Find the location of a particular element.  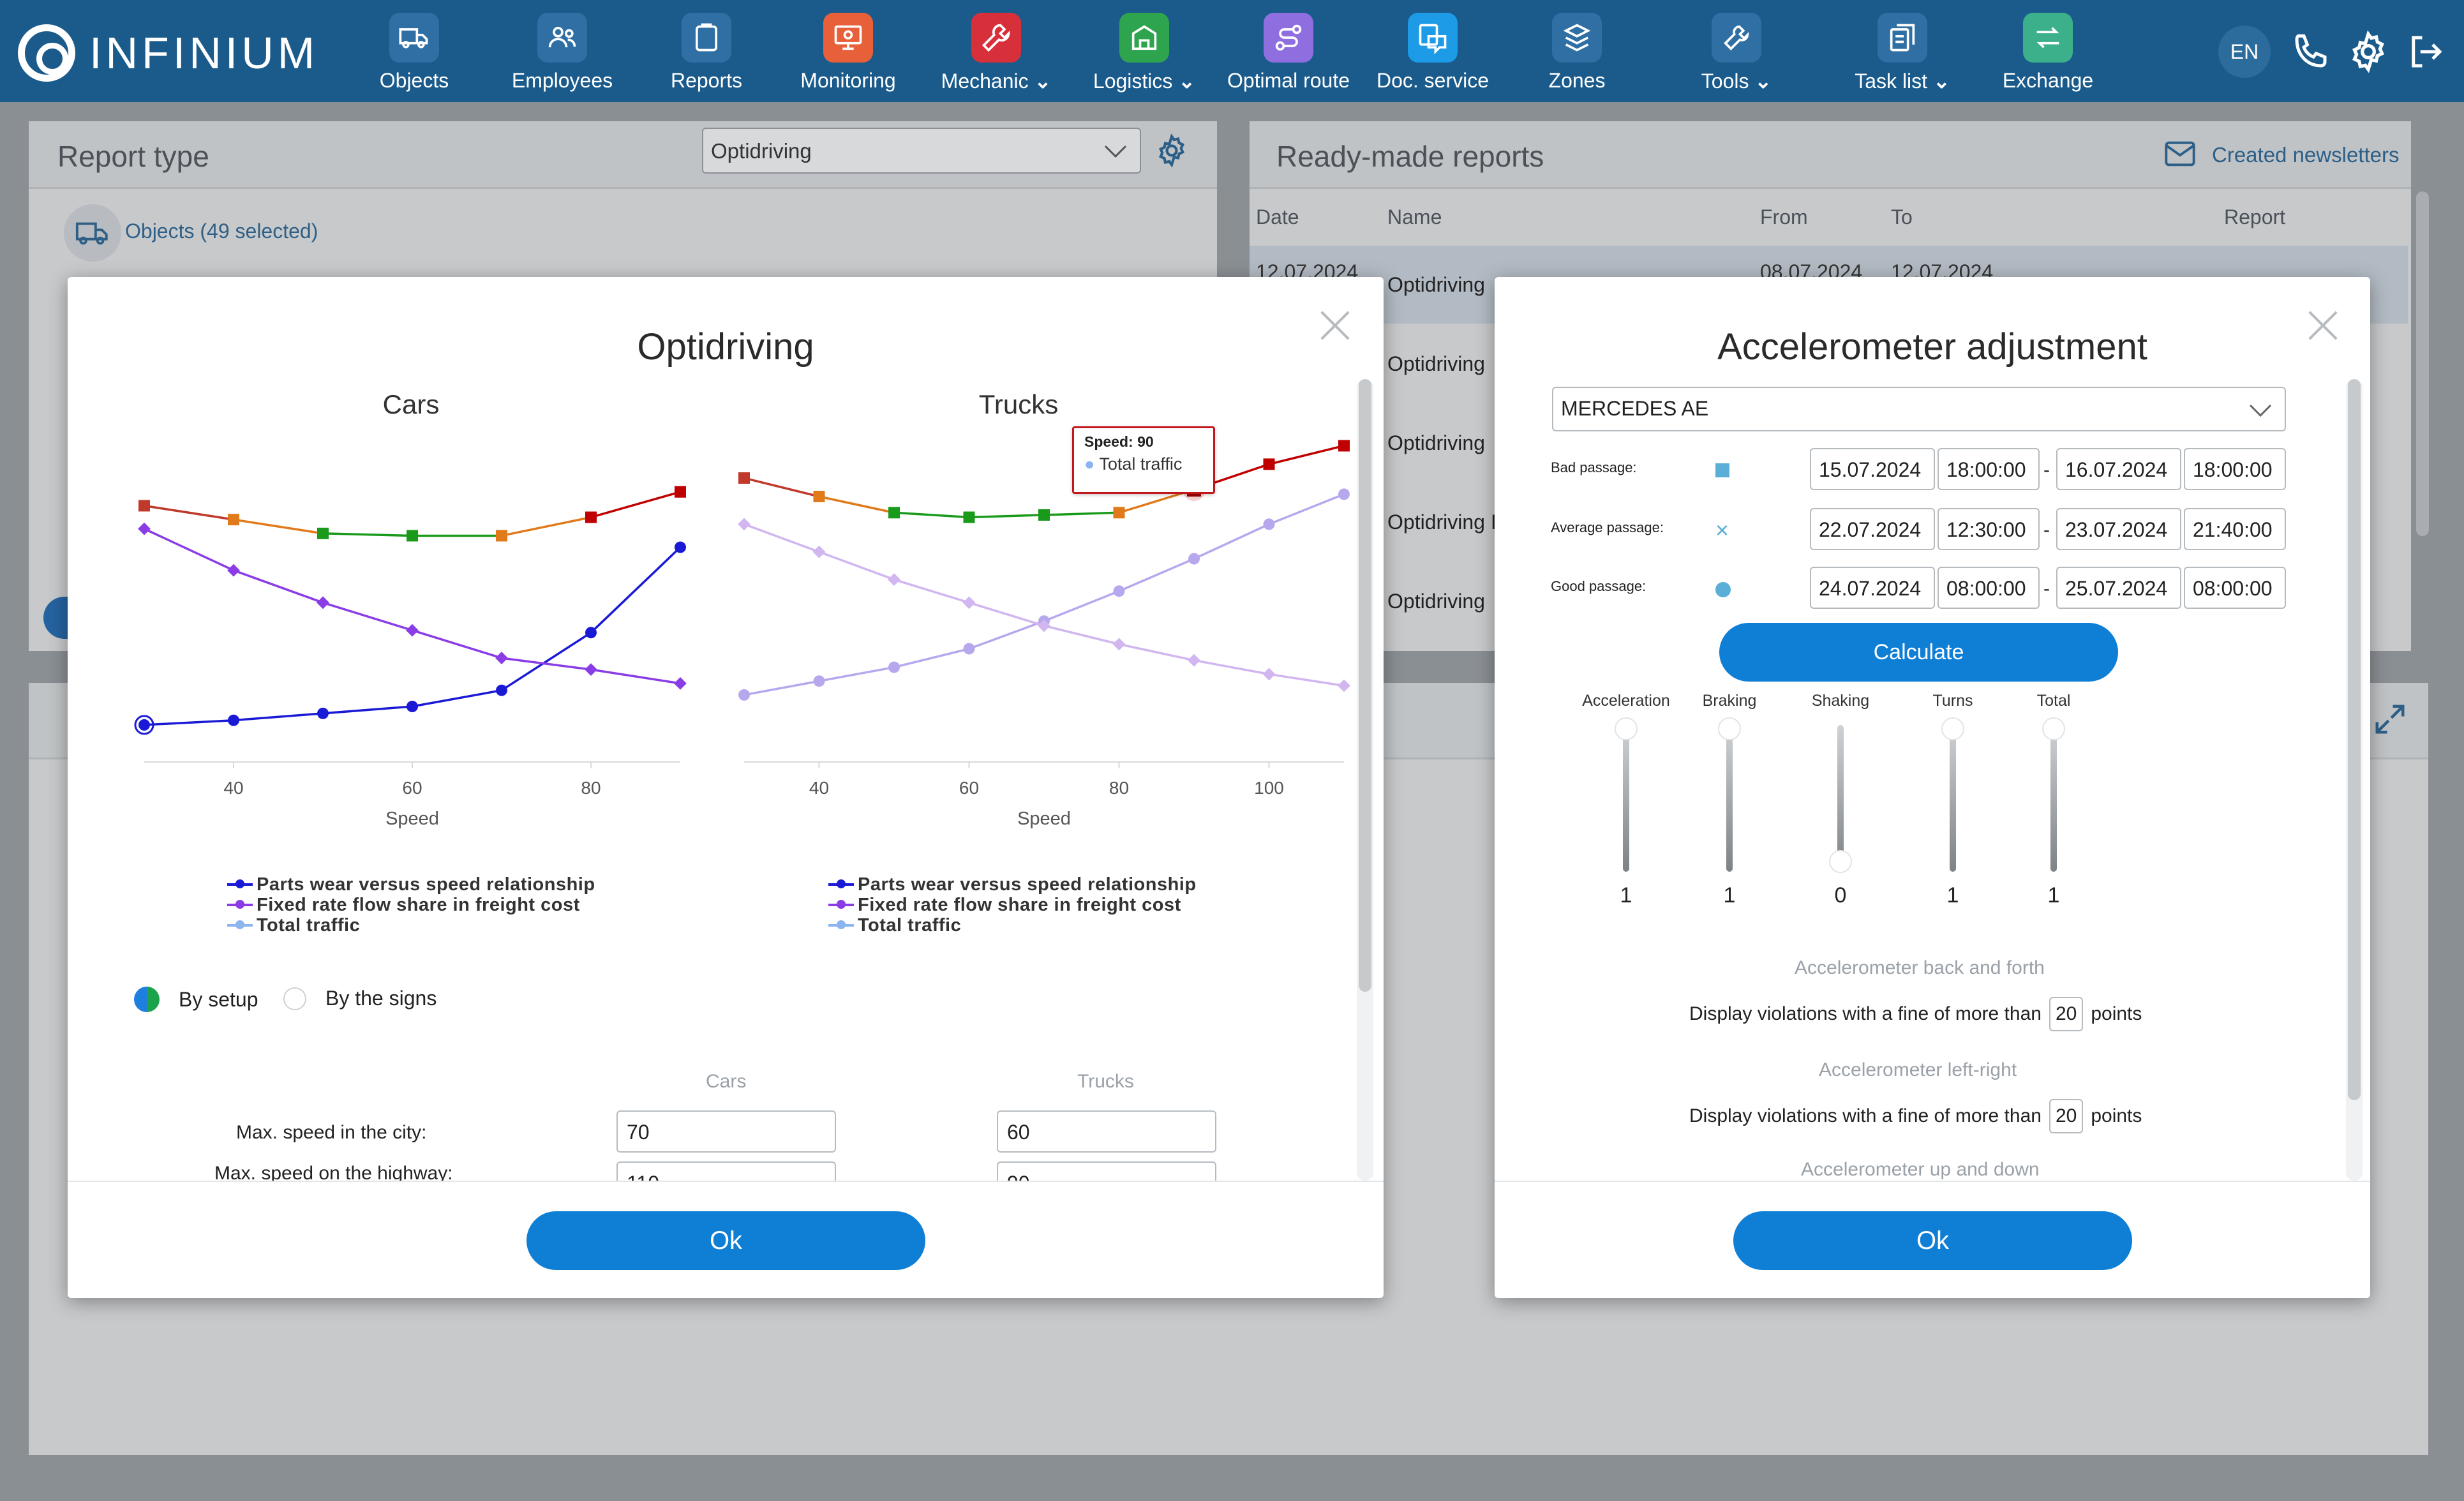

report-settings-gear-icon is located at coordinates (1172, 150).